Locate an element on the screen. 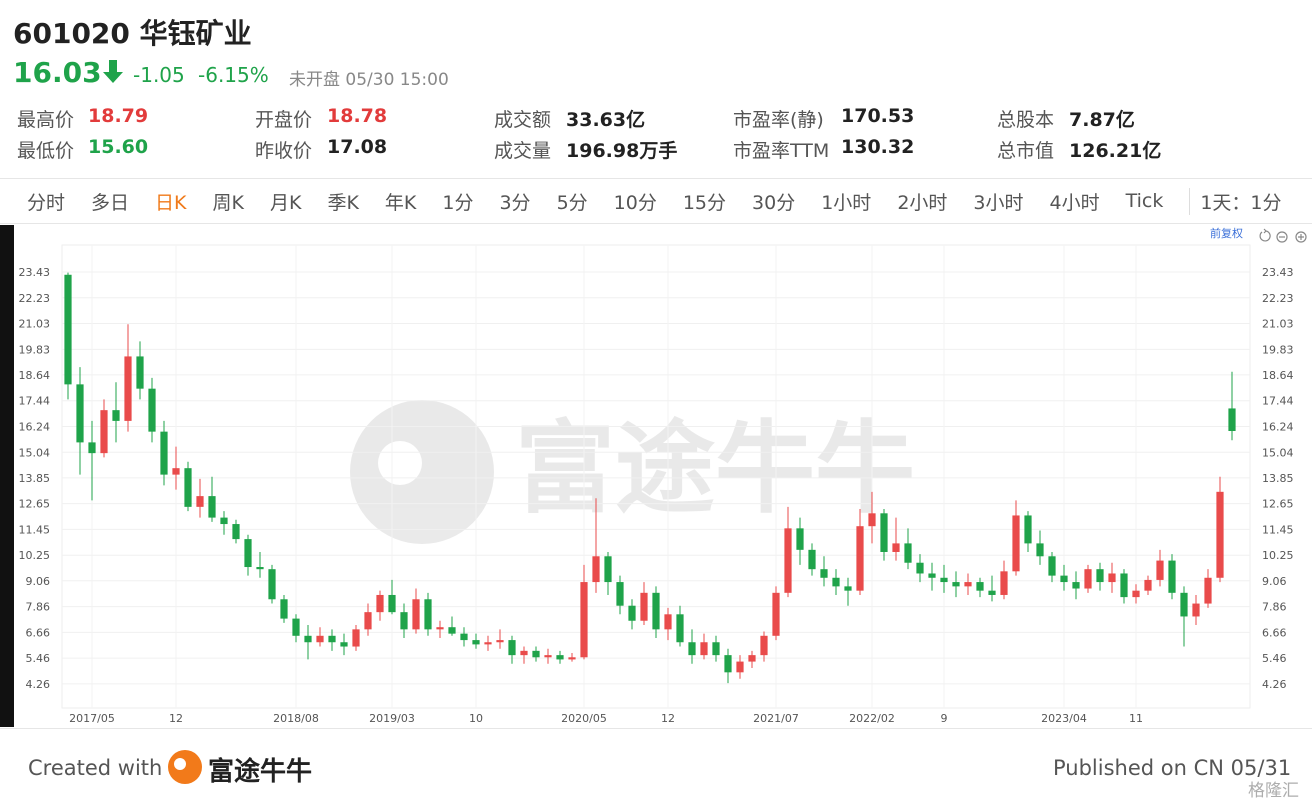 This screenshot has width=1312, height=805. tab: 季K is located at coordinates (343, 202).